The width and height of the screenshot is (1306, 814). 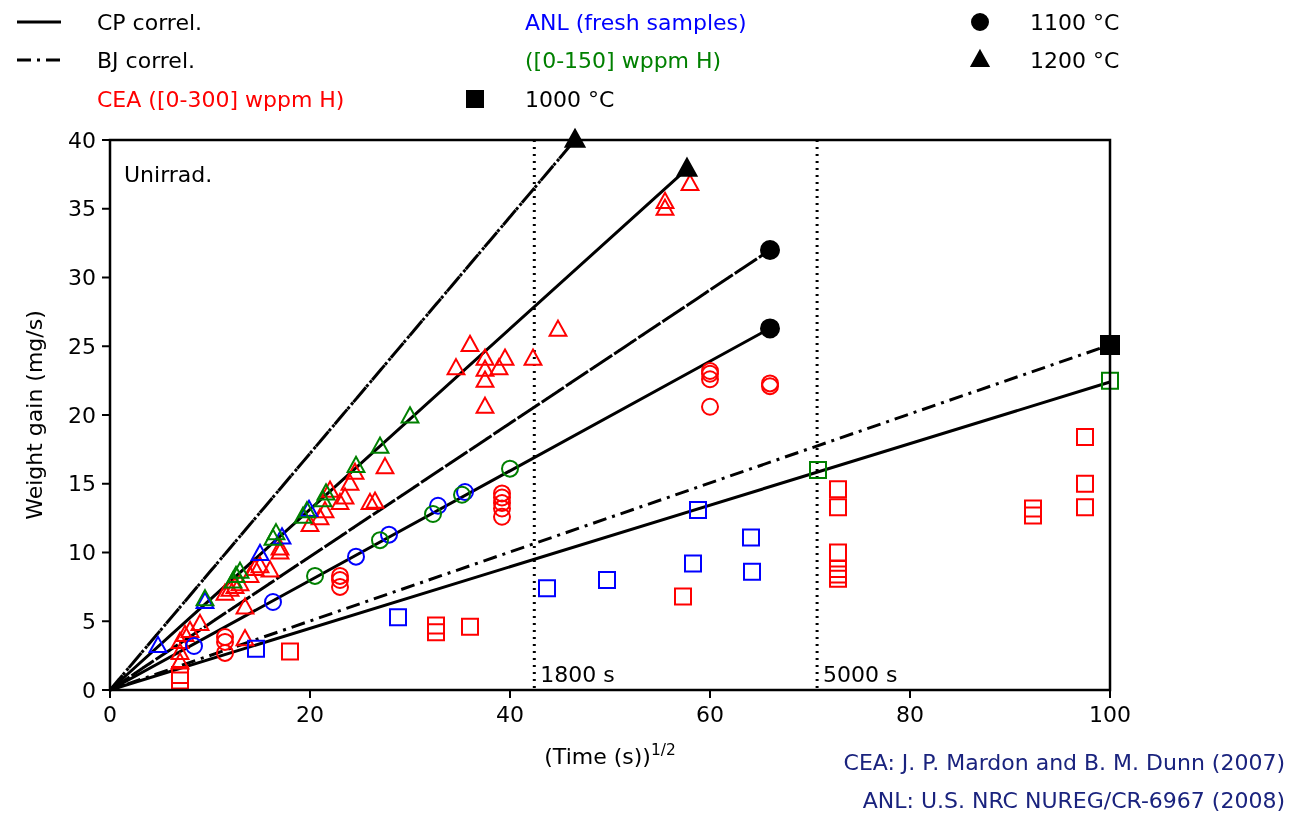 What do you see at coordinates (82, 553) in the screenshot?
I see `y-tick-label: 10` at bounding box center [82, 553].